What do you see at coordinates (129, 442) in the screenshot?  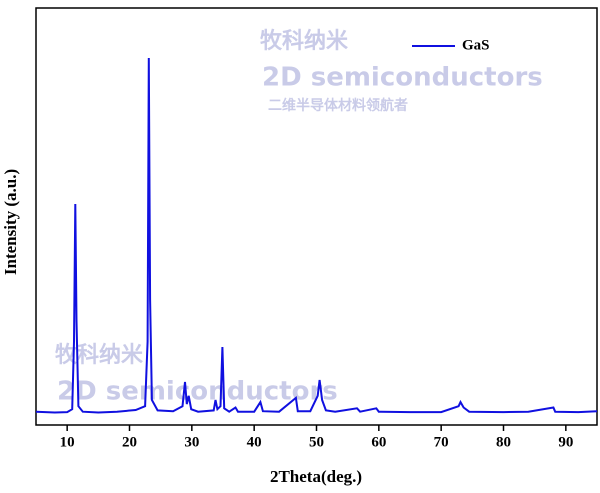 I see `x-tick-label: 20` at bounding box center [129, 442].